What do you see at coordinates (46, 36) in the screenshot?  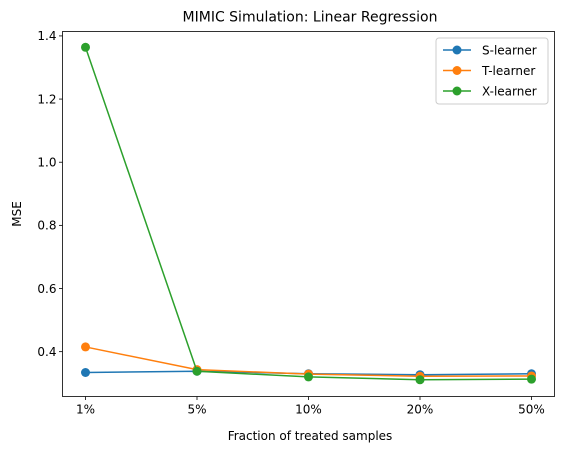 I see `y-tick-label: 1.4` at bounding box center [46, 36].